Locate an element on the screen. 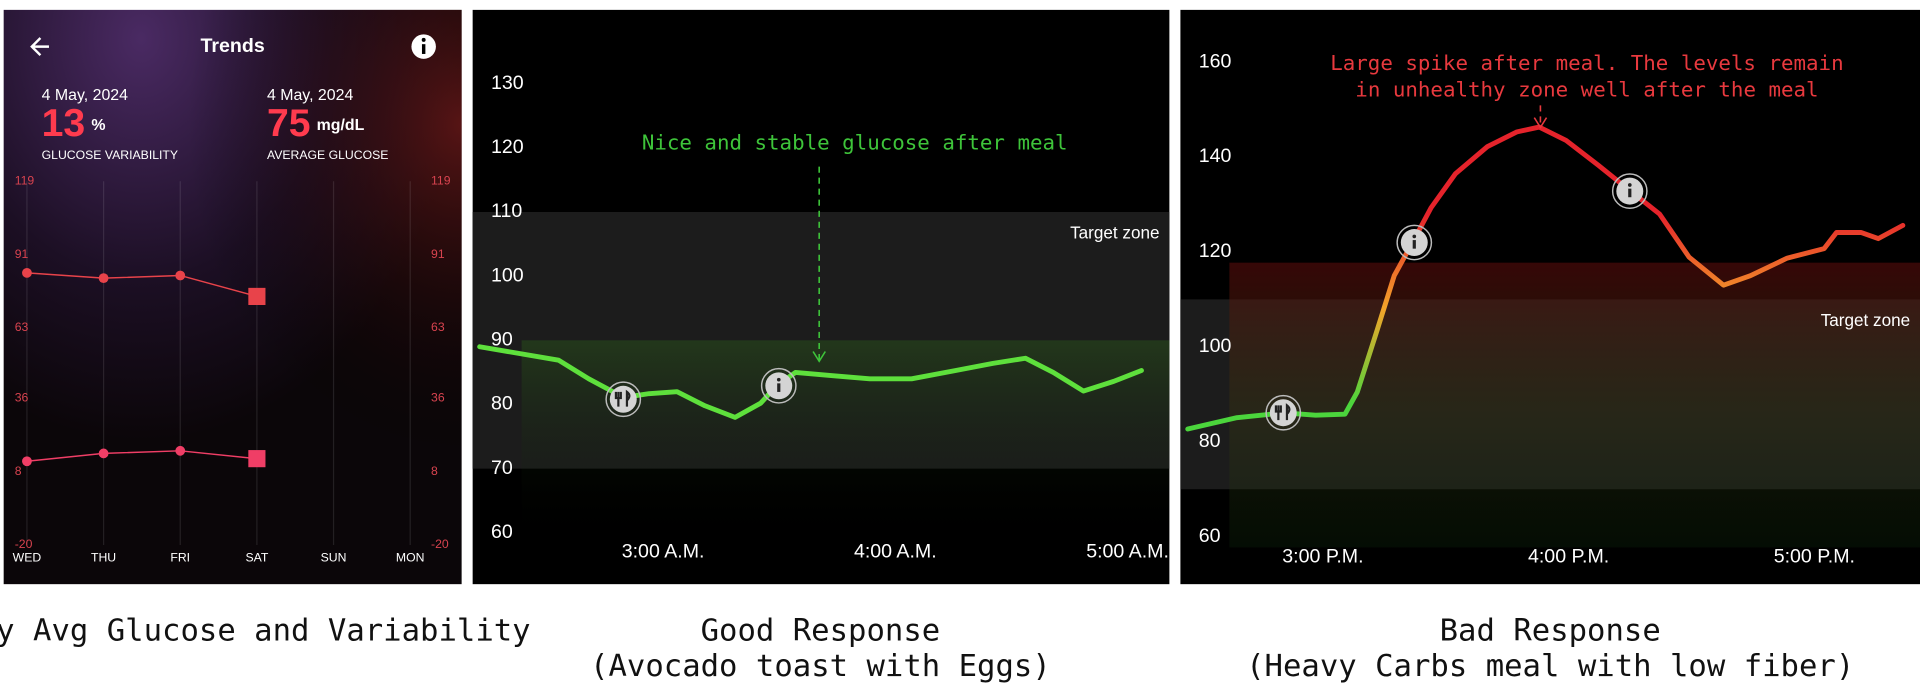 This screenshot has width=1920, height=692. stat-label: GLUCOSE VARIABILITY is located at coordinates (110, 155).